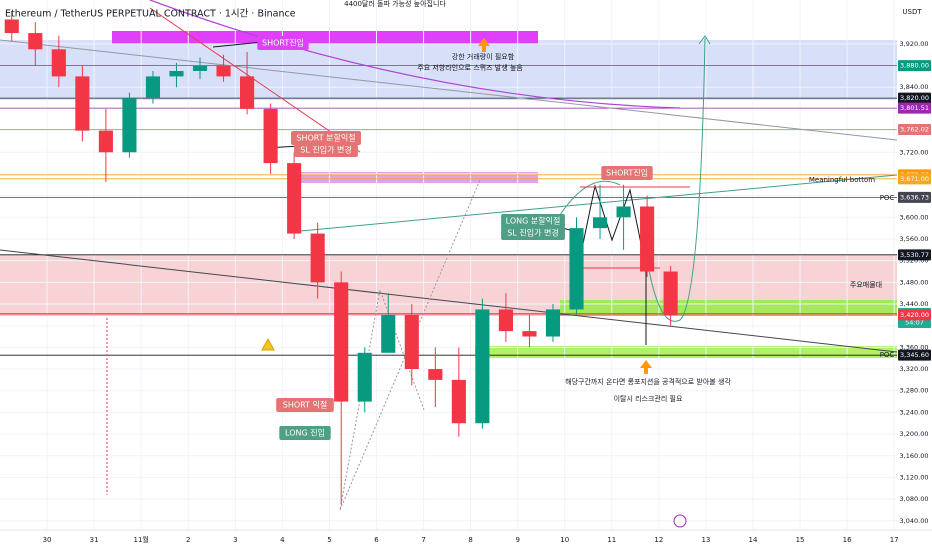 This screenshot has width=932, height=550. I want to click on x-tick-label: 30, so click(47, 540).